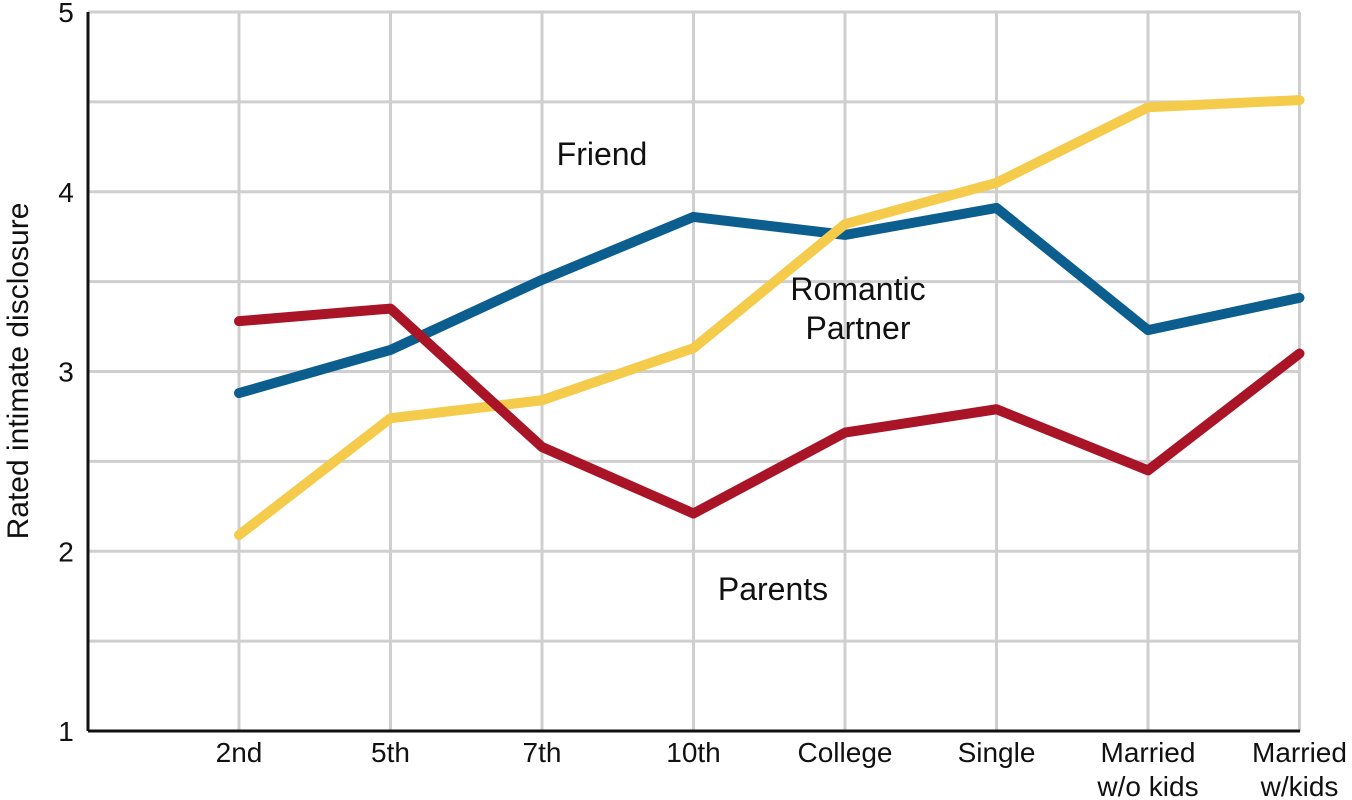 The height and width of the screenshot is (800, 1352). I want to click on y-tick-label: 2, so click(66, 551).